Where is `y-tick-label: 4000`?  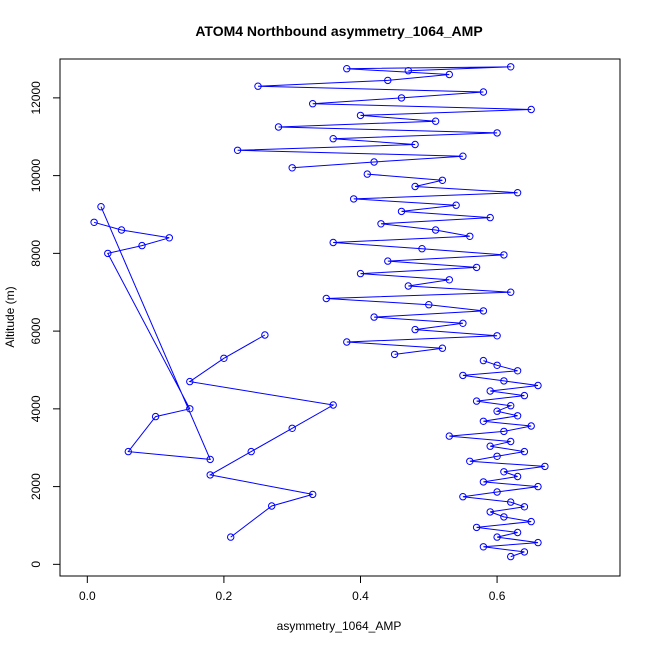
y-tick-label: 4000 is located at coordinates (36, 408).